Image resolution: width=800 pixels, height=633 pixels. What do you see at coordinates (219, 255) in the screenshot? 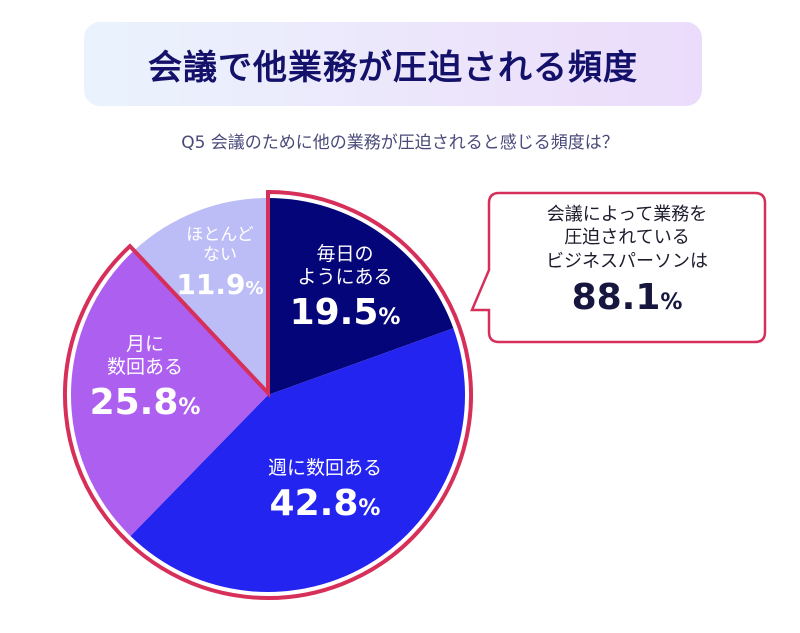
I see `slice-category: ない` at bounding box center [219, 255].